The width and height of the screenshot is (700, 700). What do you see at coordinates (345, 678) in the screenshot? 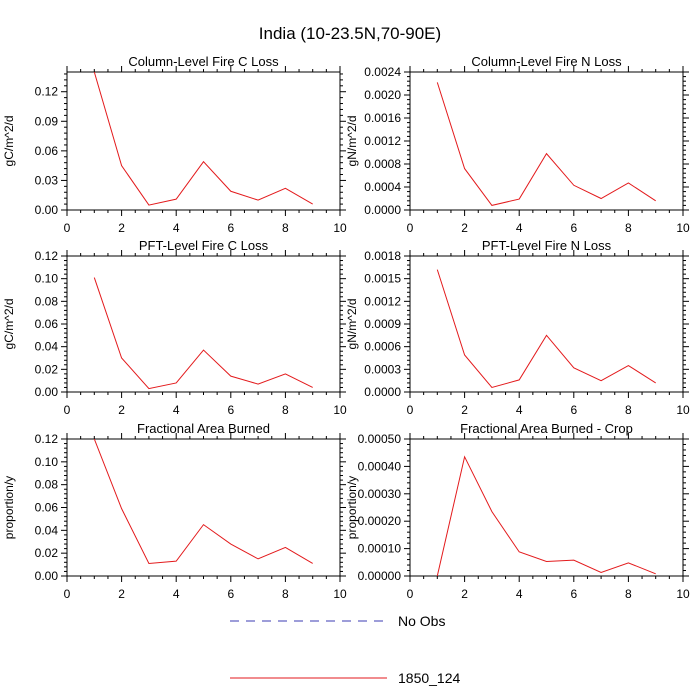
I see `legend-item: 1850_124` at bounding box center [345, 678].